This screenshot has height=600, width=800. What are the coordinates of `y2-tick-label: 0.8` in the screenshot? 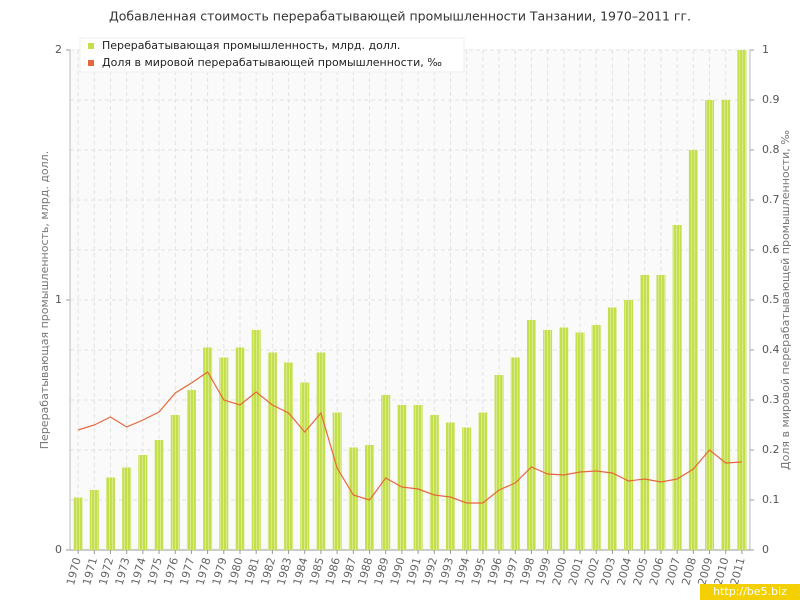 It's located at (771, 149).